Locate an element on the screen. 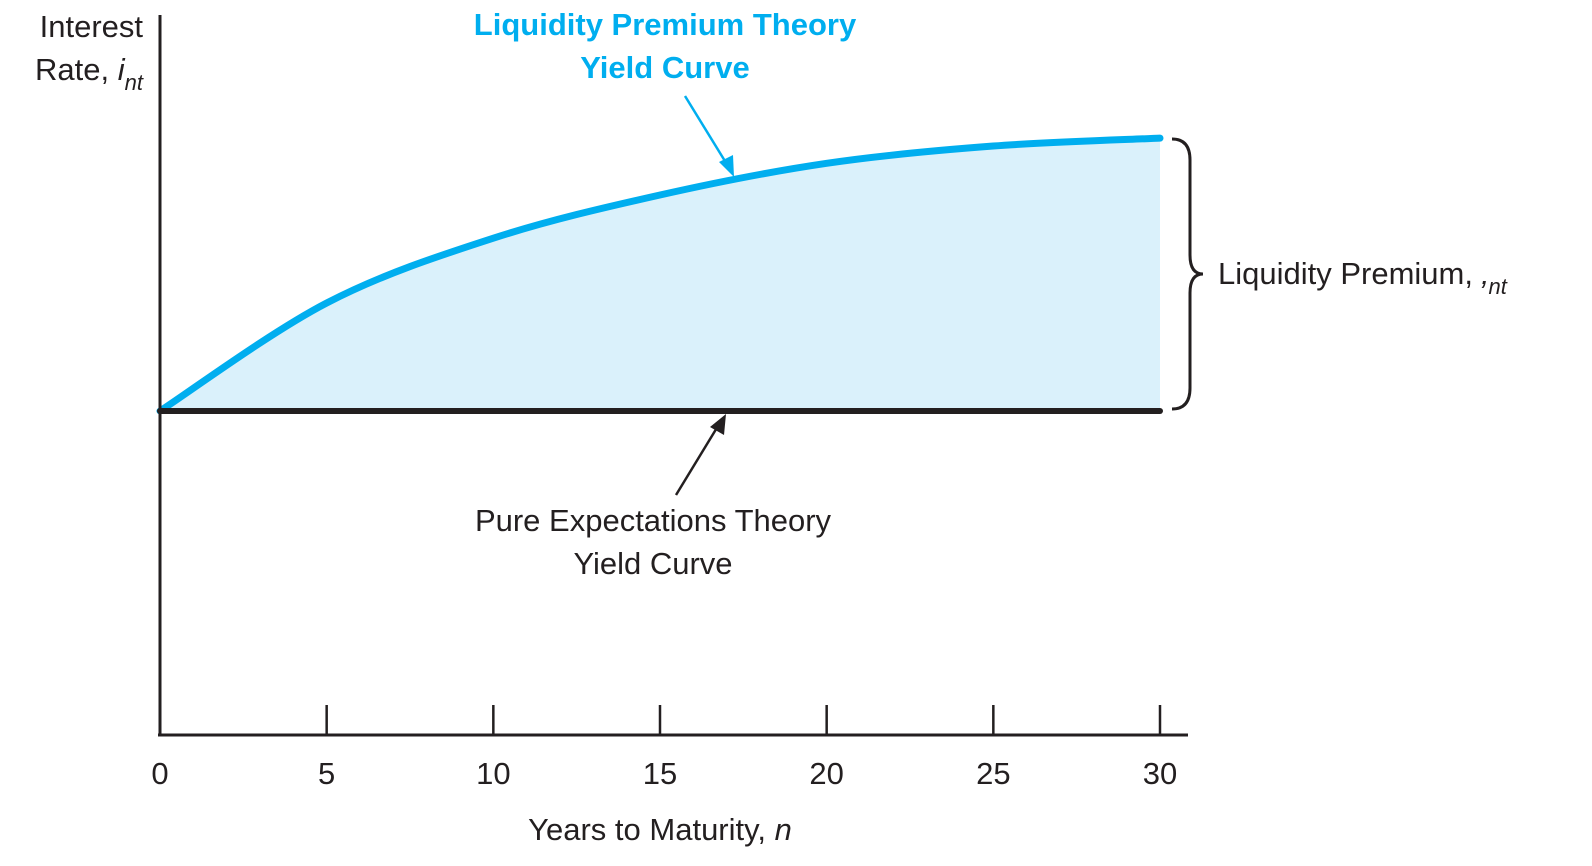 The height and width of the screenshot is (866, 1592). x-tick-label: 30 is located at coordinates (1160, 773).